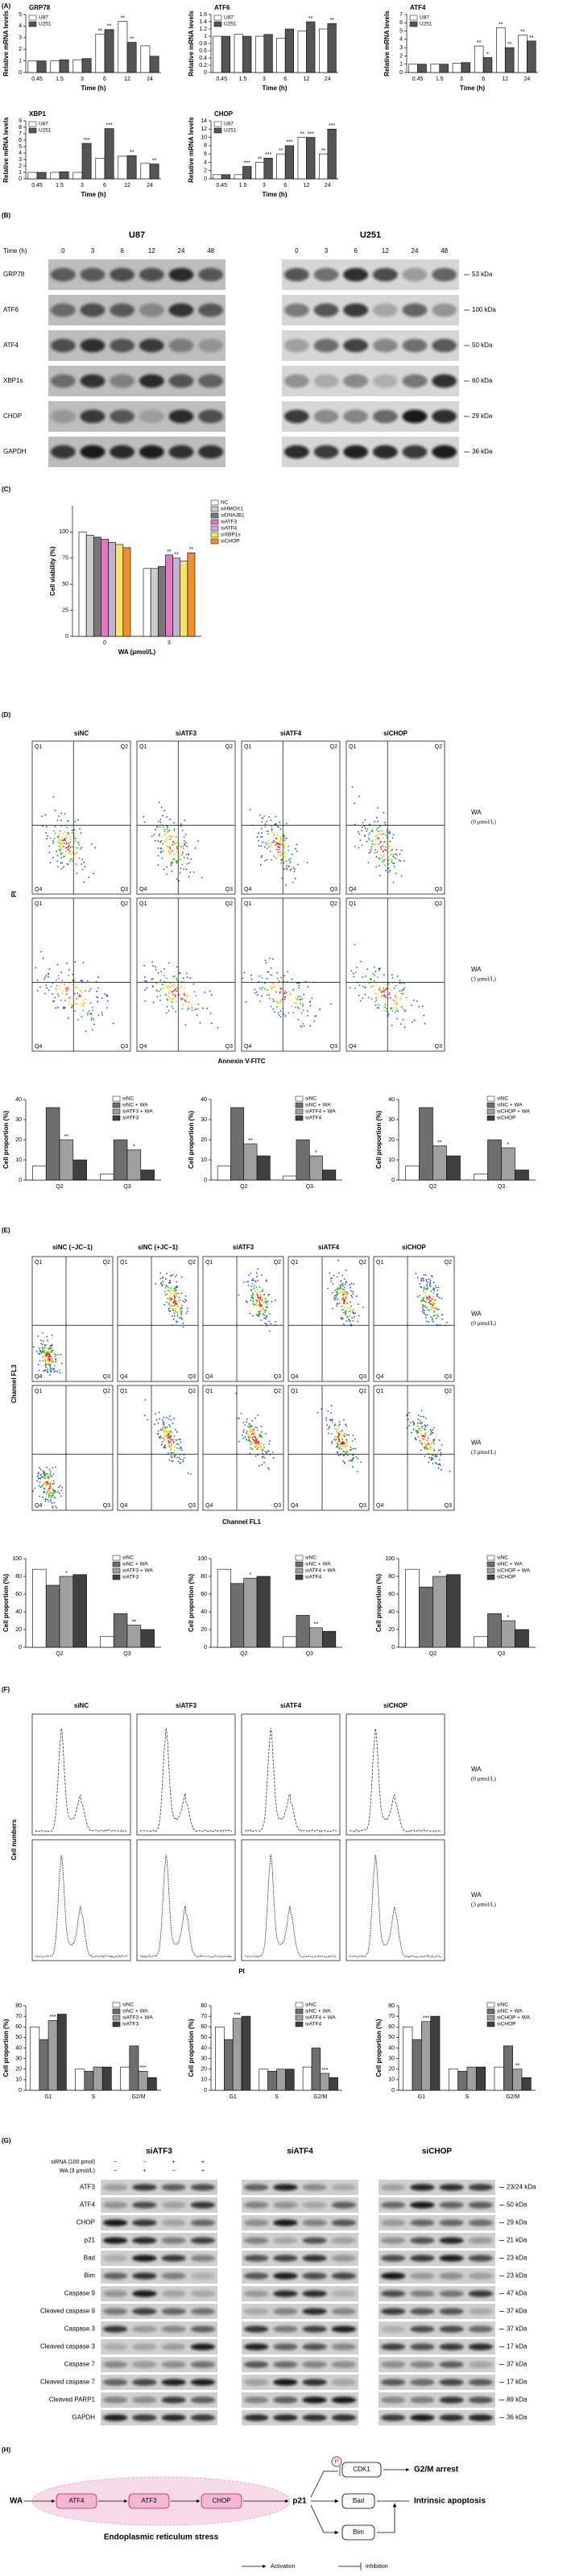 The image size is (571, 2576). What do you see at coordinates (247, 747) in the screenshot?
I see `quadrant-label: Q1` at bounding box center [247, 747].